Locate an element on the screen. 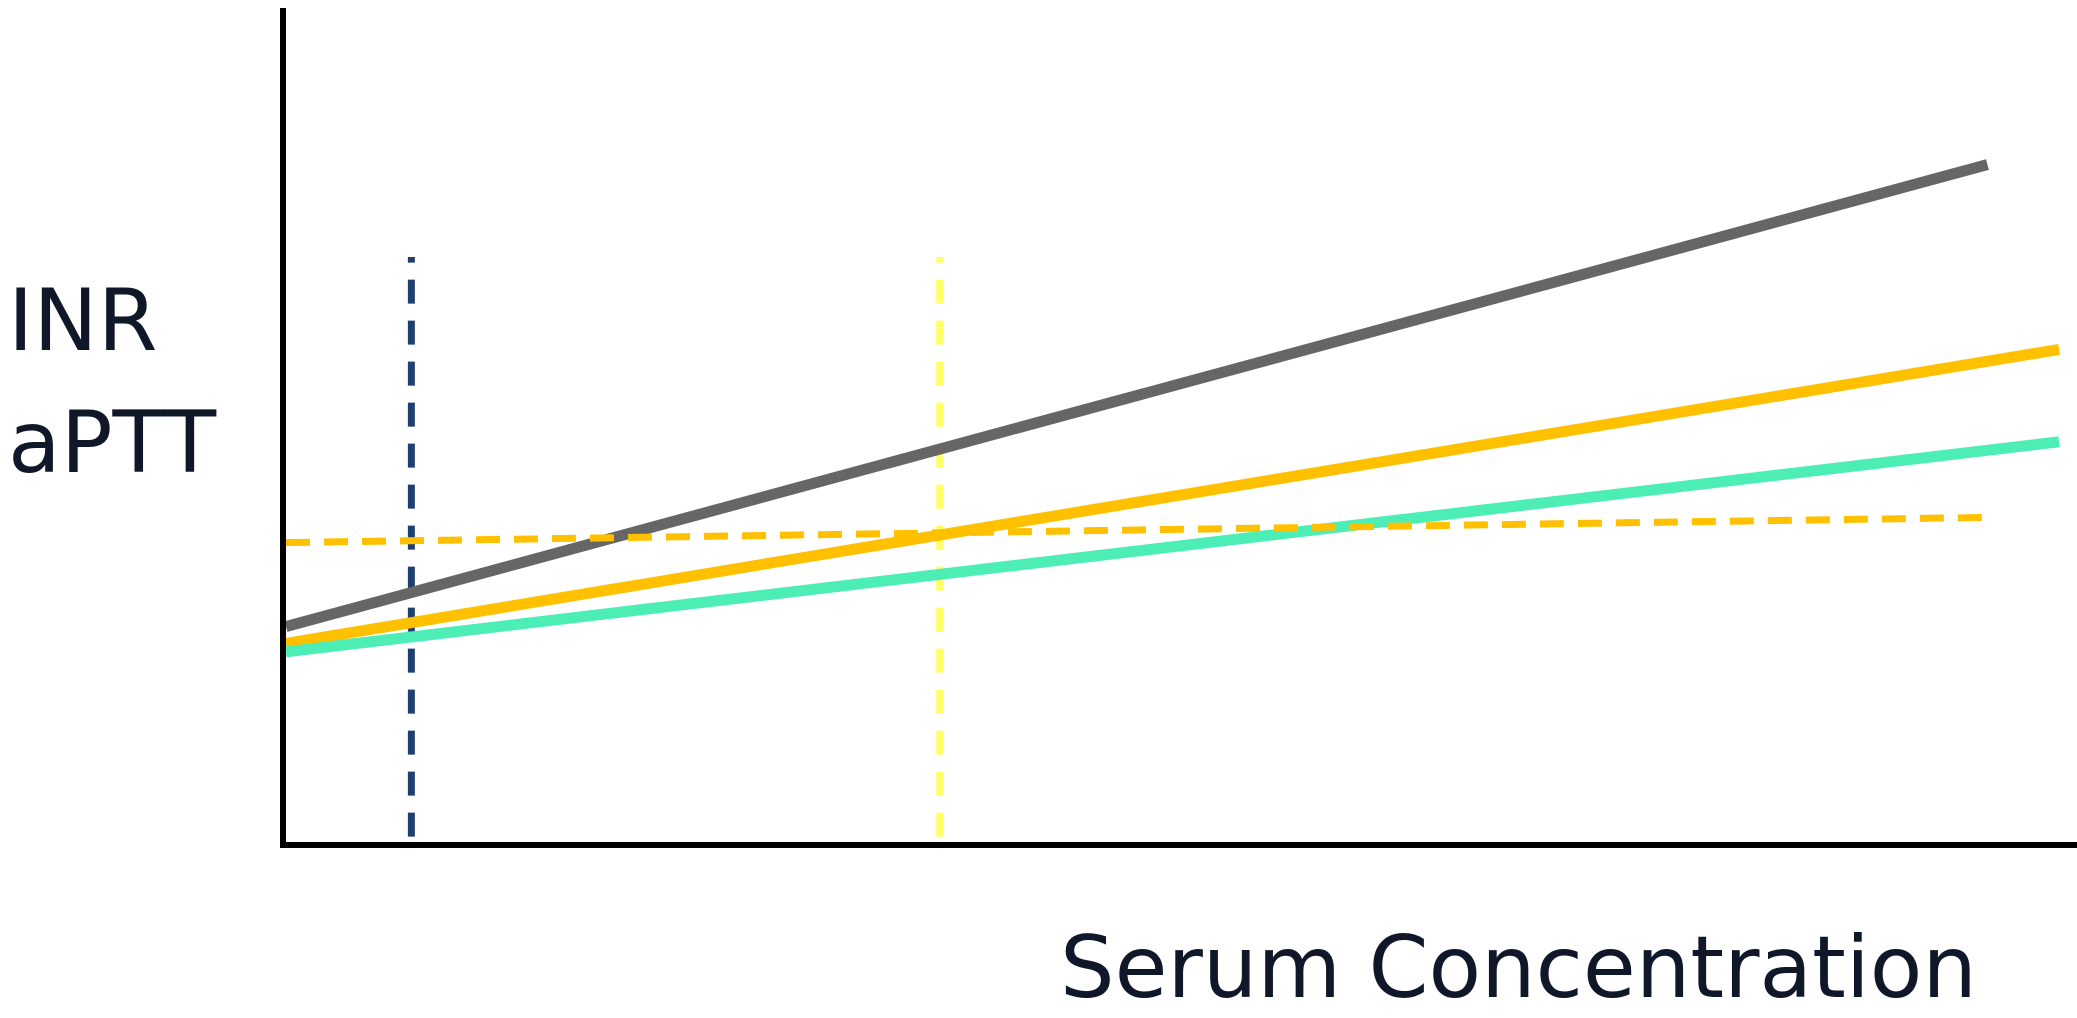 The height and width of the screenshot is (1018, 2077). y-axis-label-line-1: INR is located at coordinates (83, 321).